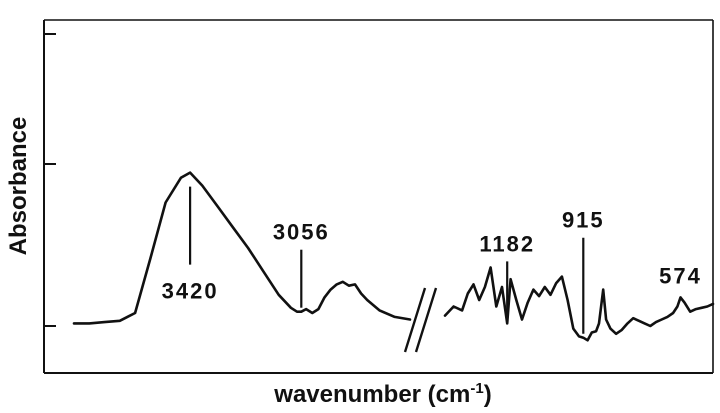  I want to click on x-axis-label-superscript: -1, so click(476, 388).